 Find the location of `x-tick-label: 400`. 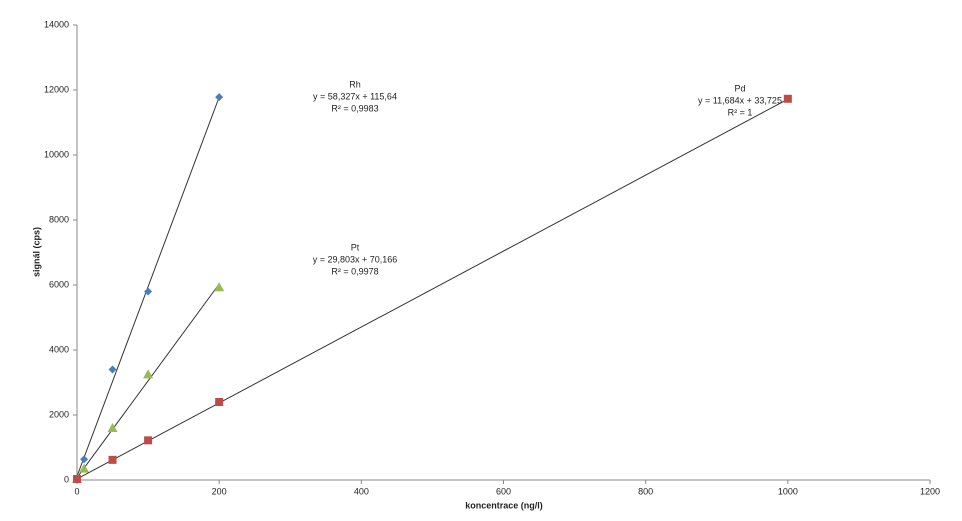

x-tick-label: 400 is located at coordinates (361, 491).